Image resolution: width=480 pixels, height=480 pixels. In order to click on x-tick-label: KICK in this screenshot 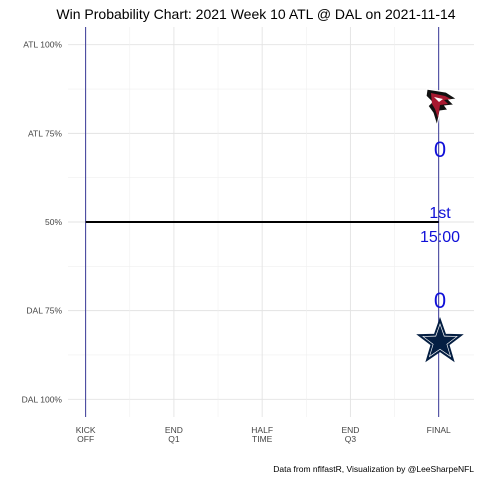, I will do `click(86, 430)`.